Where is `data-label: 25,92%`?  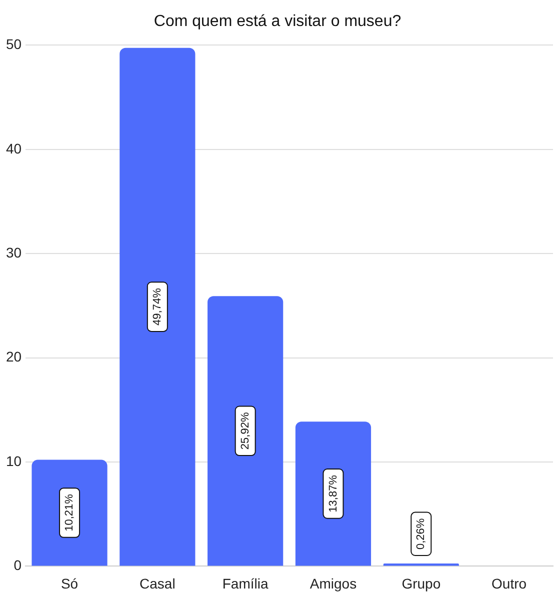 data-label: 25,92% is located at coordinates (245, 431).